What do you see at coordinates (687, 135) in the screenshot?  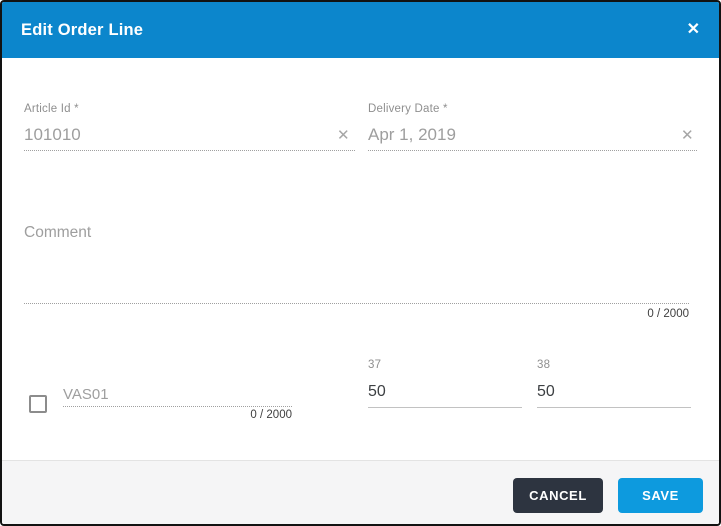 I see `delivery-date-clear-icon: ✕` at bounding box center [687, 135].